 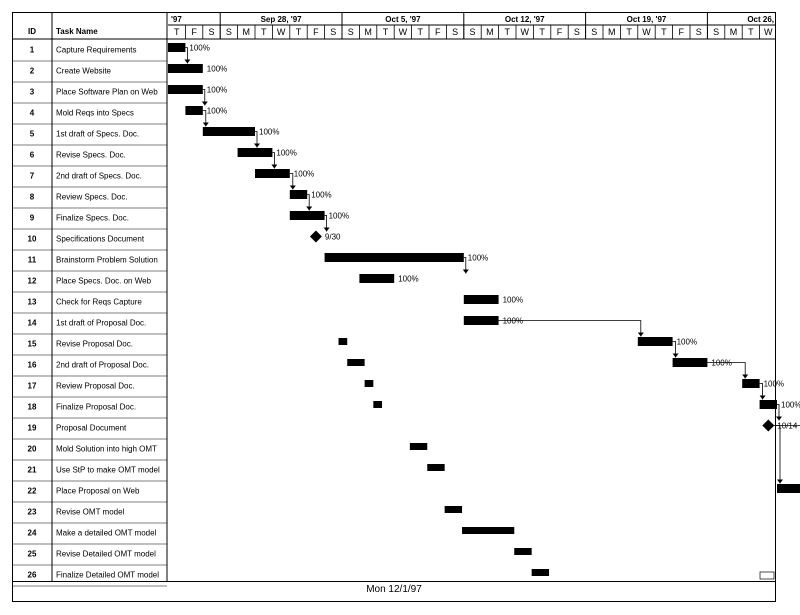 I want to click on task-id: 8, so click(x=32, y=197).